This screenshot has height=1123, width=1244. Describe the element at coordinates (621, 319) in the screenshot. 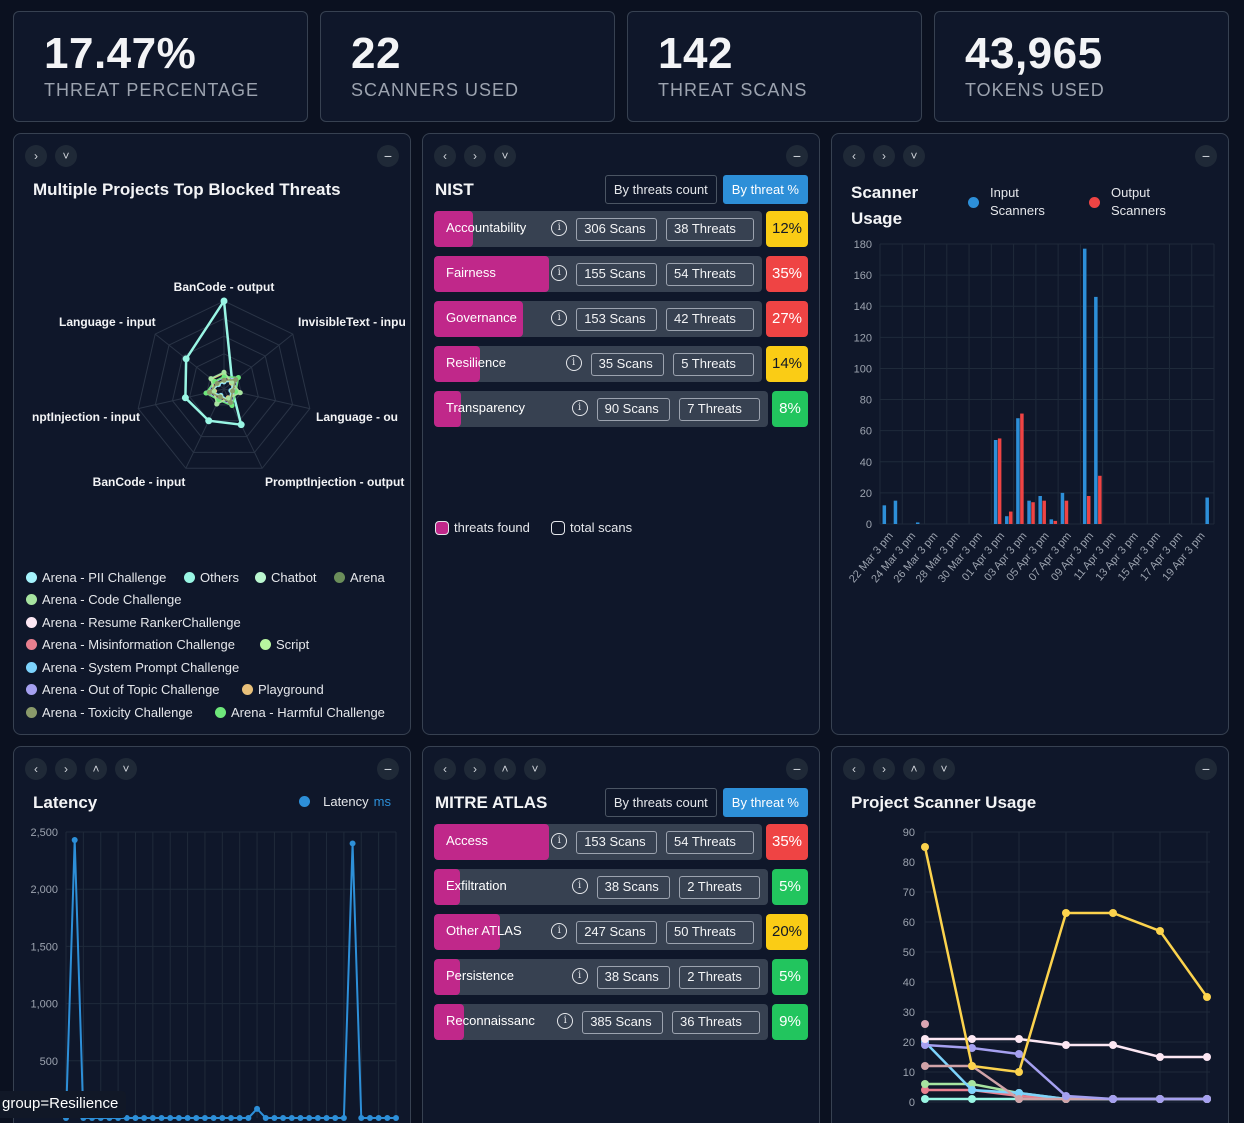

I see `threat-row: Governance i 153 Scans 42 Threats 27%` at that location.